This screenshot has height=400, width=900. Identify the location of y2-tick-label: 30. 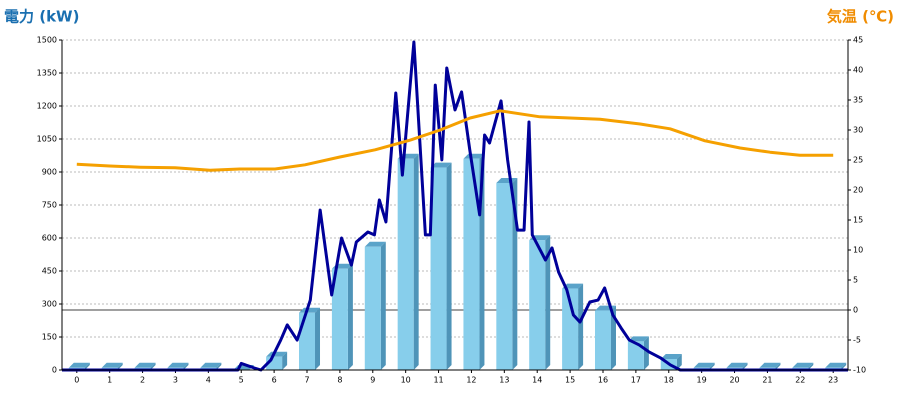
(858, 130).